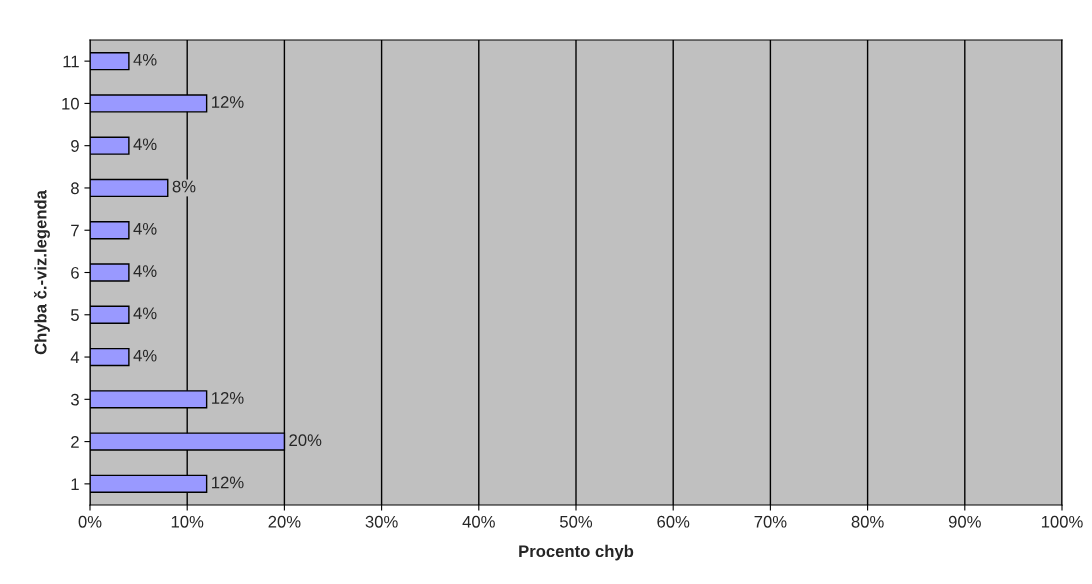 Image resolution: width=1092 pixels, height=584 pixels. What do you see at coordinates (74, 315) in the screenshot?
I see `y-tick-label: 5` at bounding box center [74, 315].